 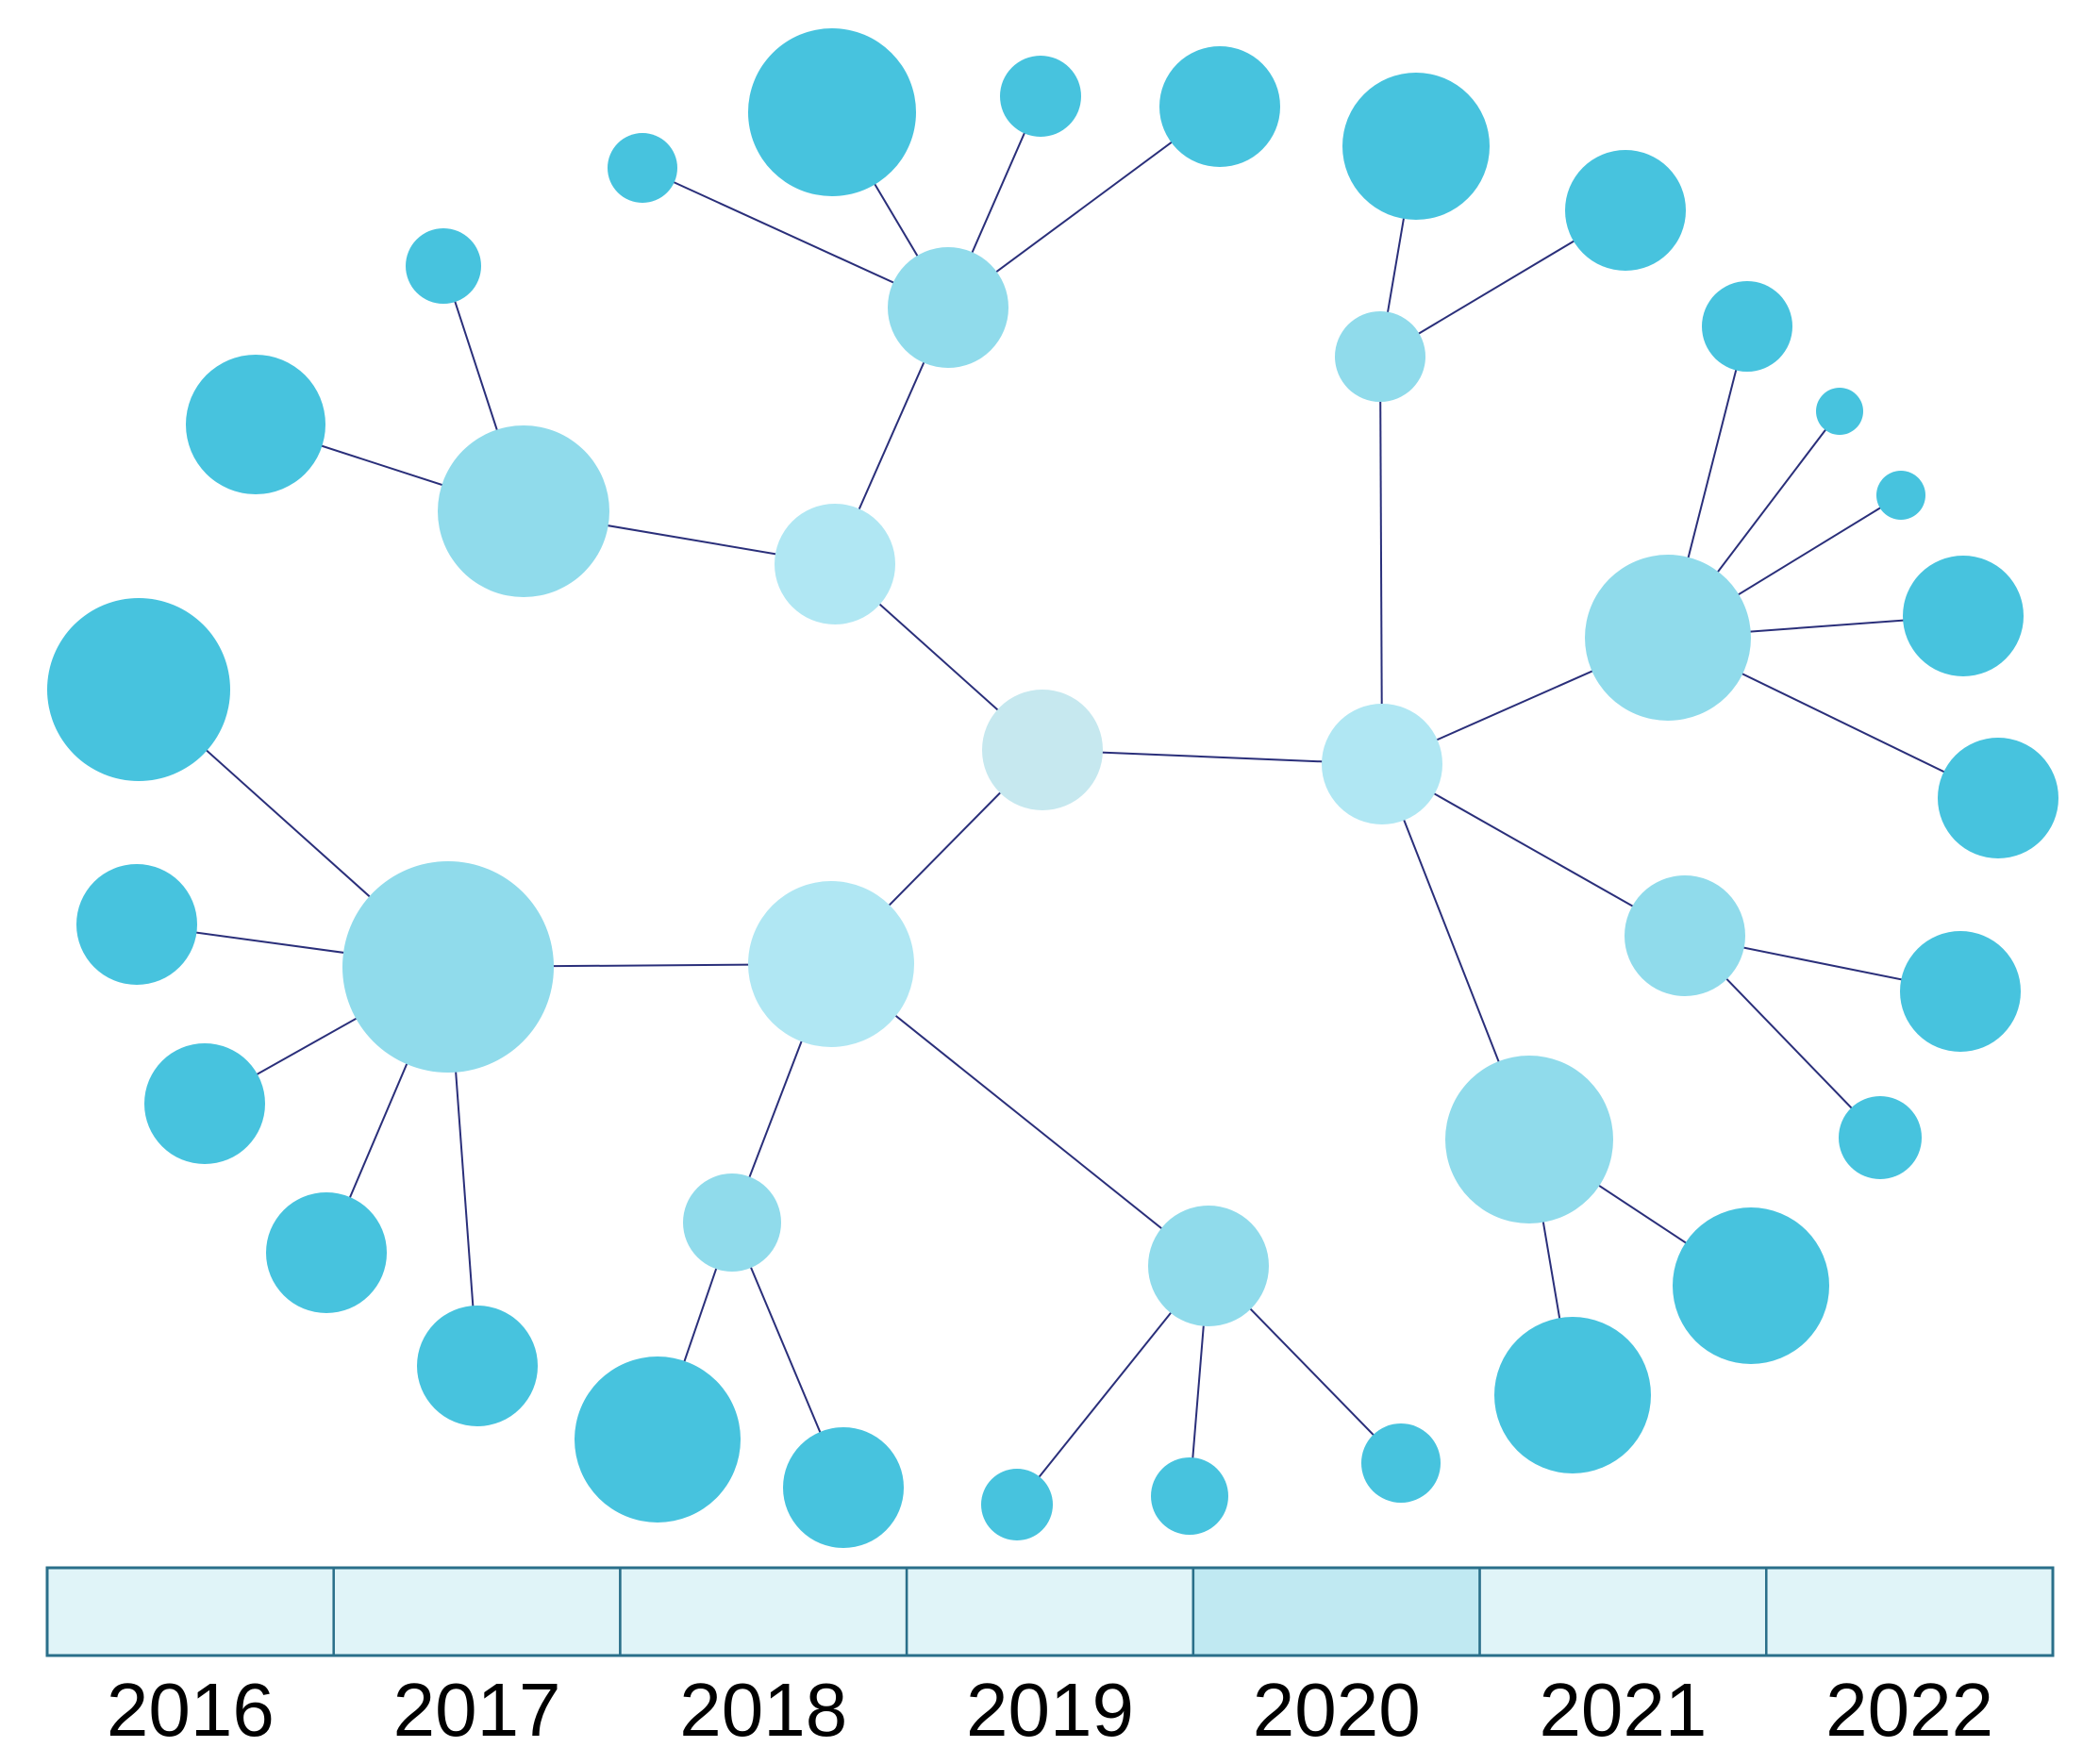 What do you see at coordinates (1572, 1395) in the screenshot?
I see `node-leaf-c4b` at bounding box center [1572, 1395].